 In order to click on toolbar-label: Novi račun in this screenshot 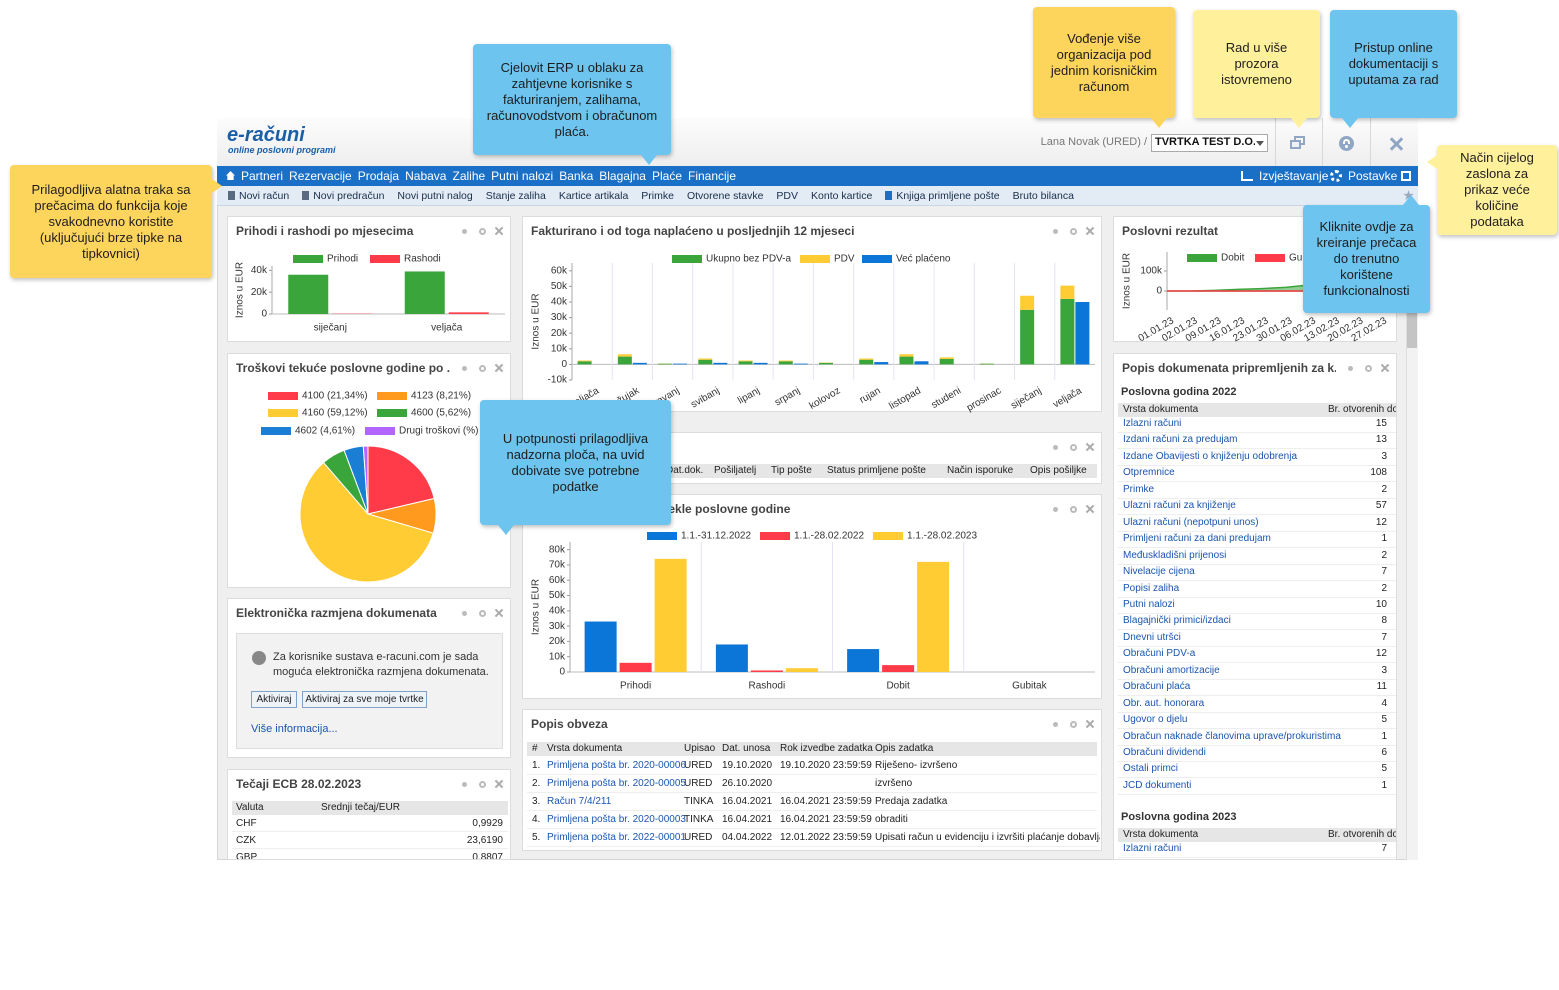, I will do `click(264, 196)`.